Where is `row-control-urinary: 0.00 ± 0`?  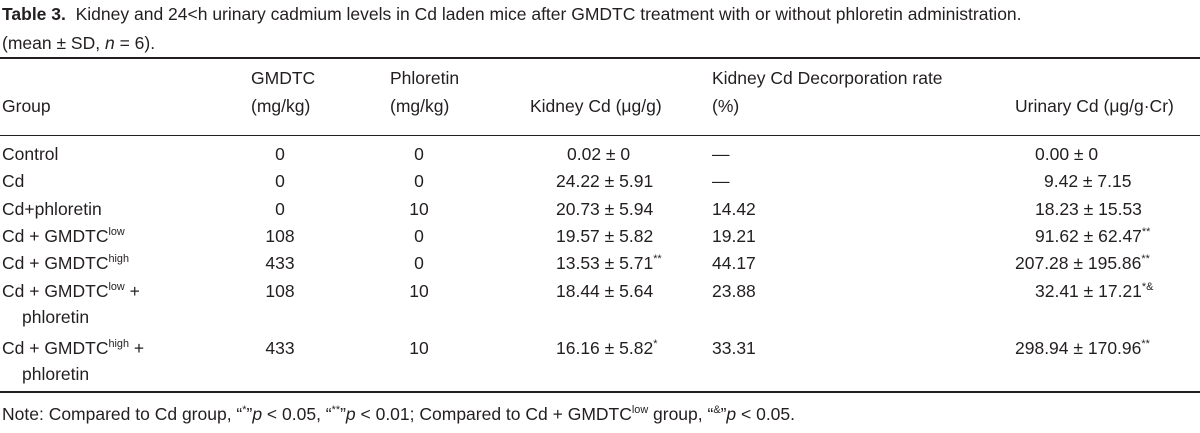 row-control-urinary: 0.00 ± 0 is located at coordinates (1066, 154).